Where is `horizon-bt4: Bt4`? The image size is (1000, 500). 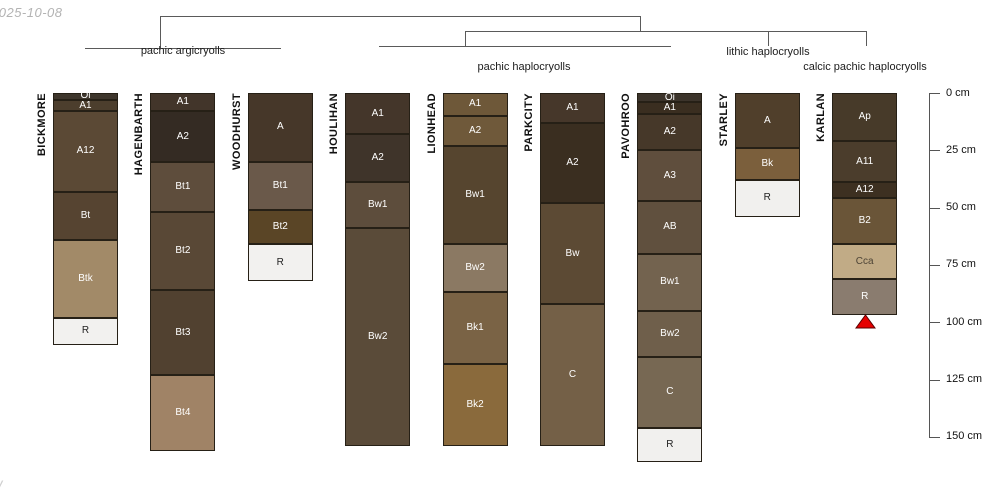 horizon-bt4: Bt4 is located at coordinates (183, 413).